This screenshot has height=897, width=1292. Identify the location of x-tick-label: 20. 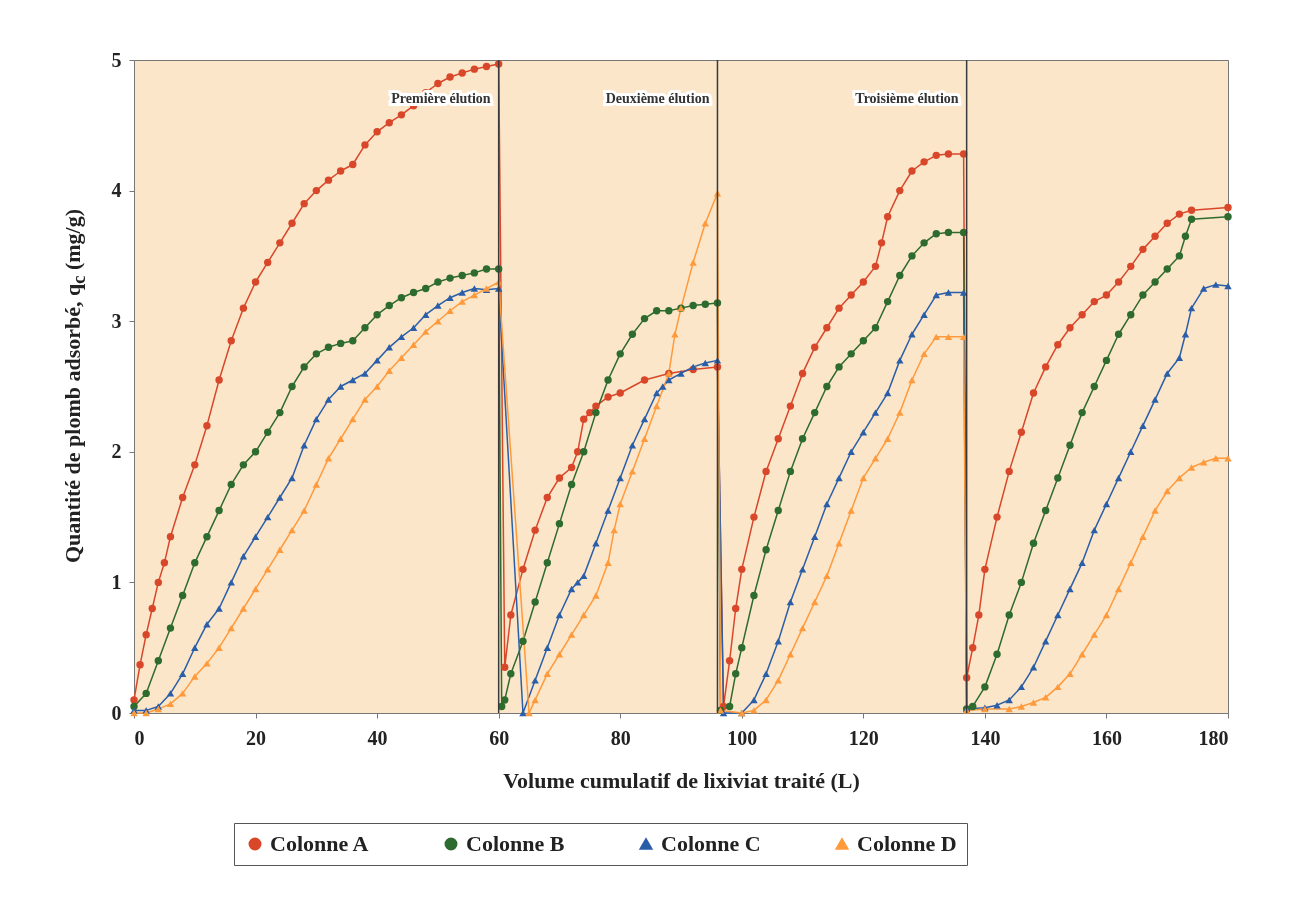
(256, 737).